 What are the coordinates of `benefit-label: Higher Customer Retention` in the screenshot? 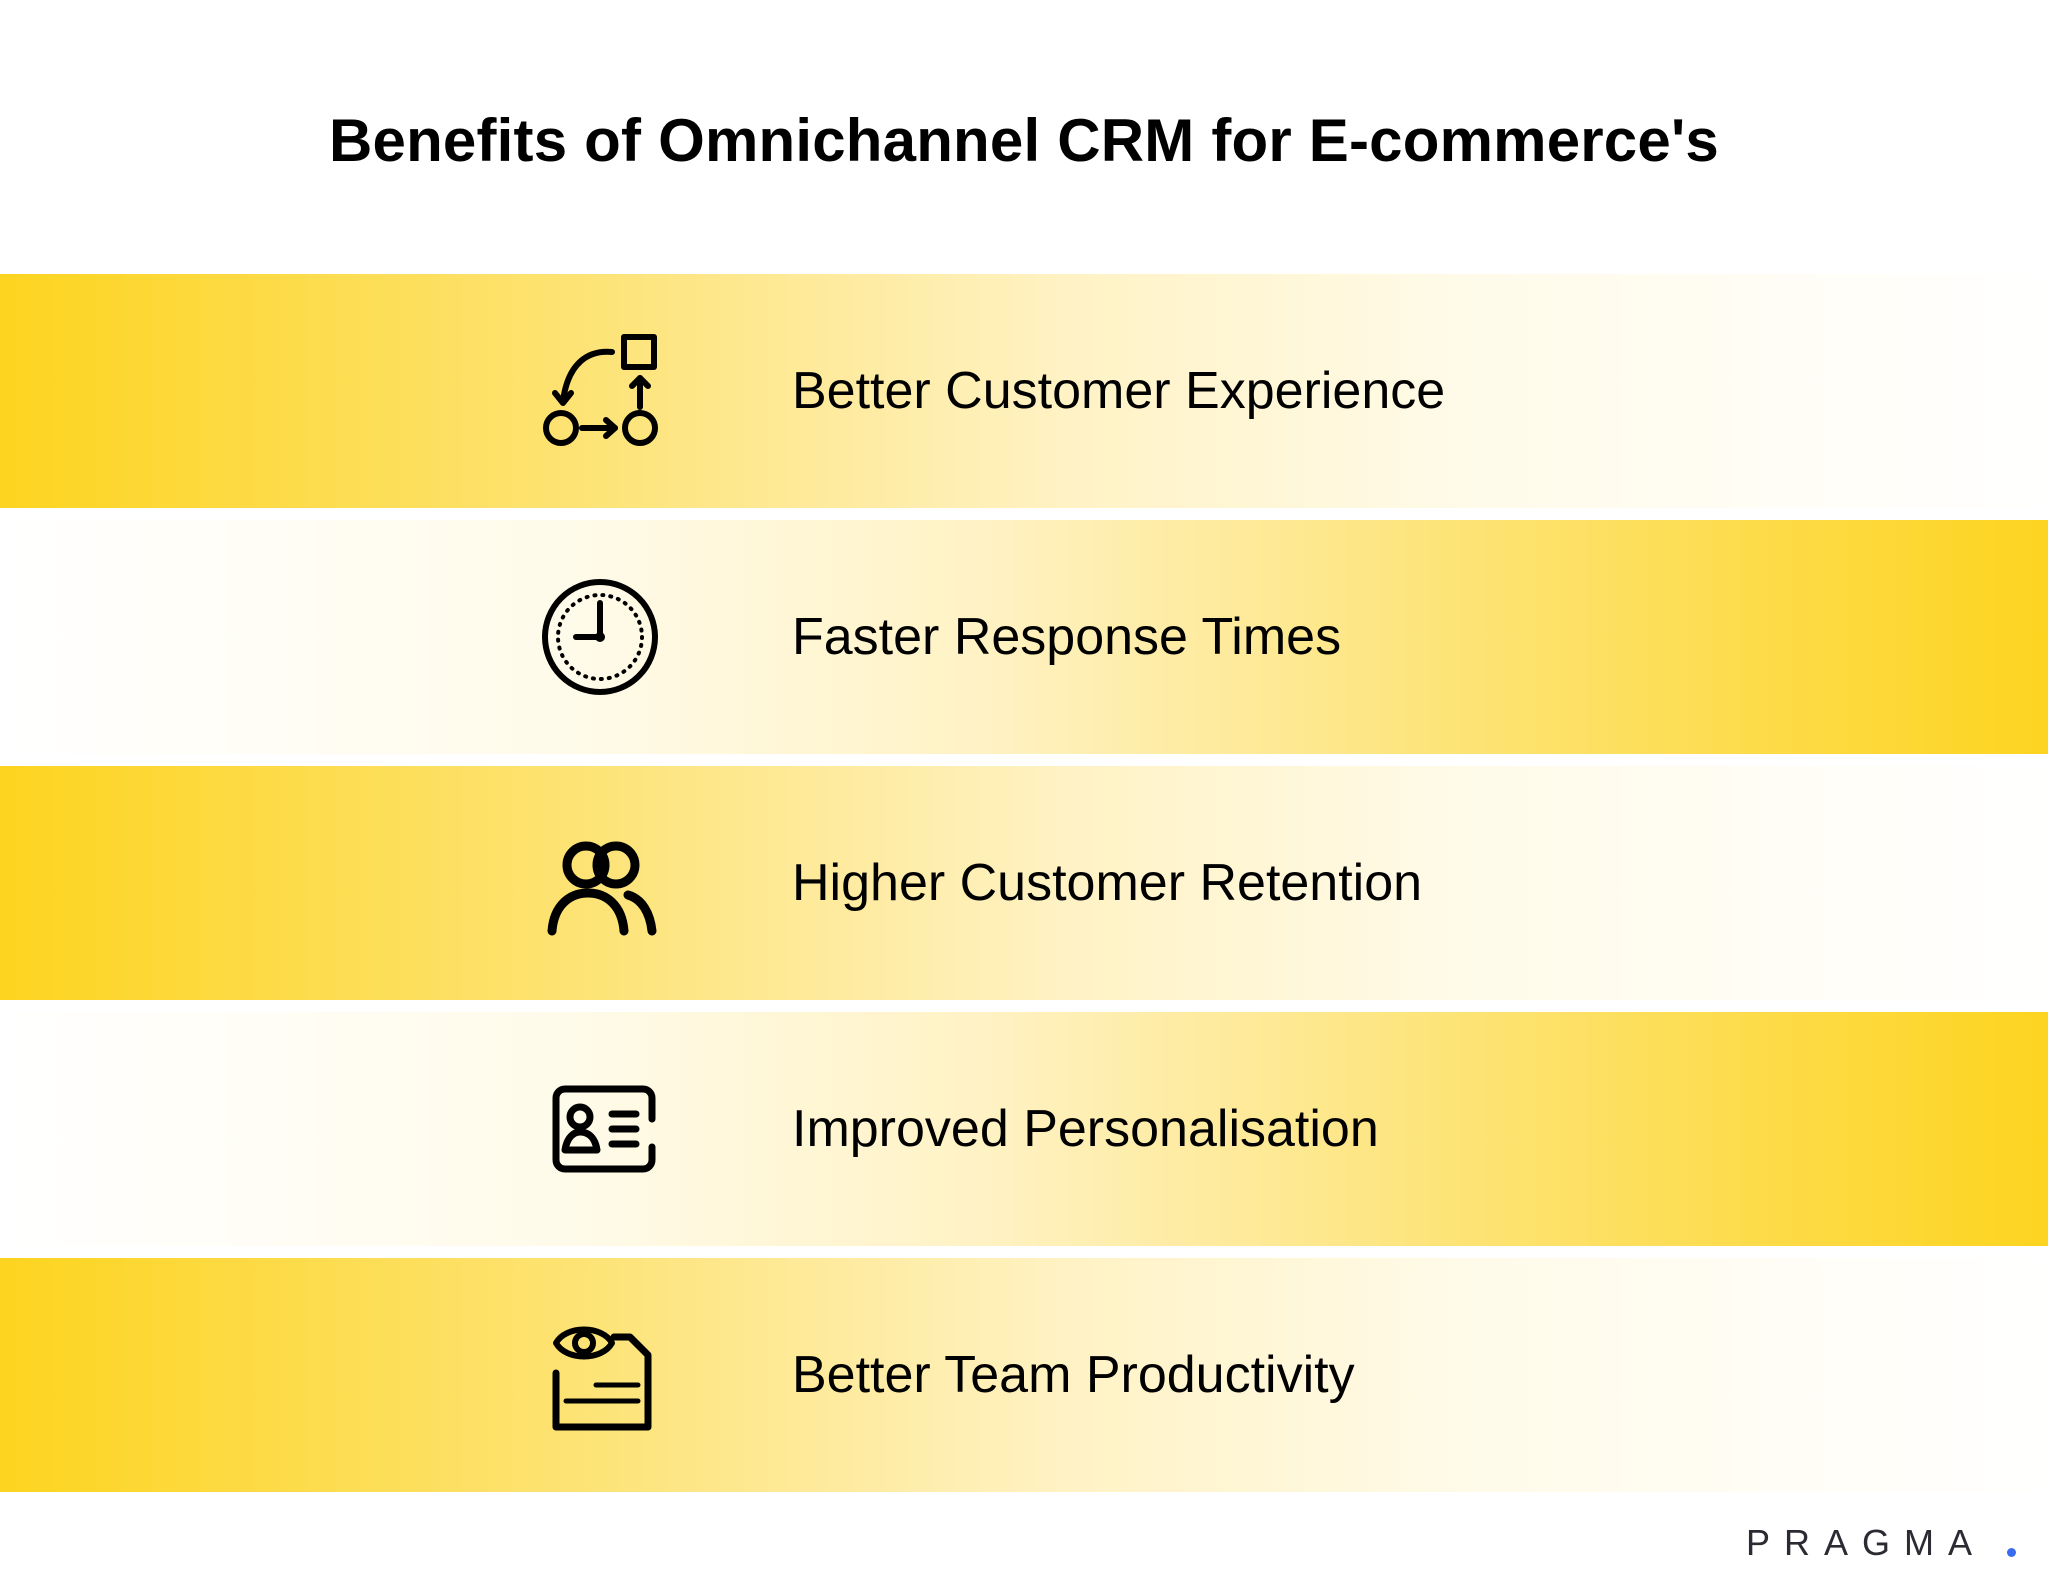 It's located at (1107, 883).